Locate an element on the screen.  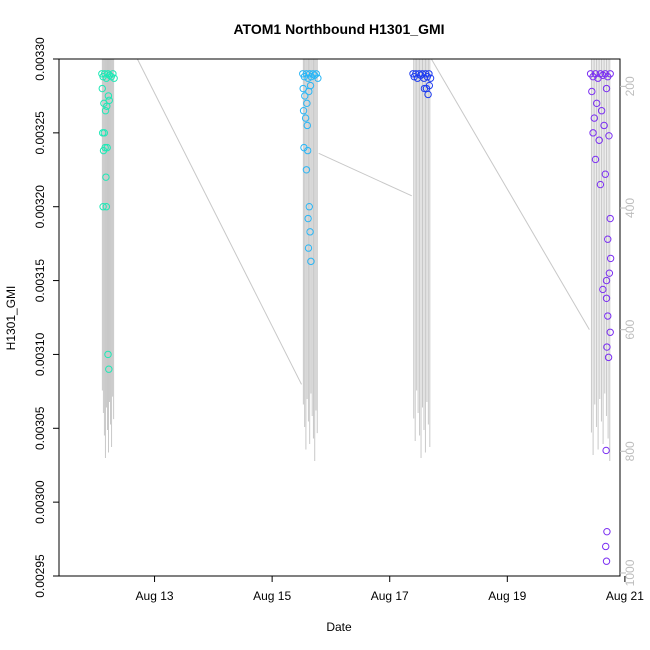
y2-tick-label: 600 is located at coordinates (630, 329).